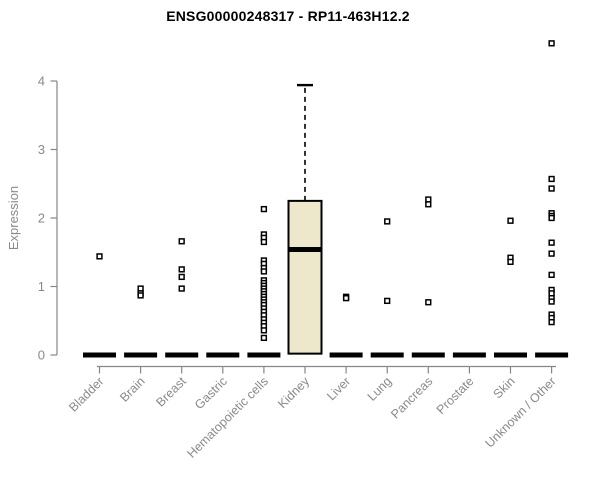  Describe the element at coordinates (504, 387) in the screenshot. I see `x-category-label: Skin` at that location.